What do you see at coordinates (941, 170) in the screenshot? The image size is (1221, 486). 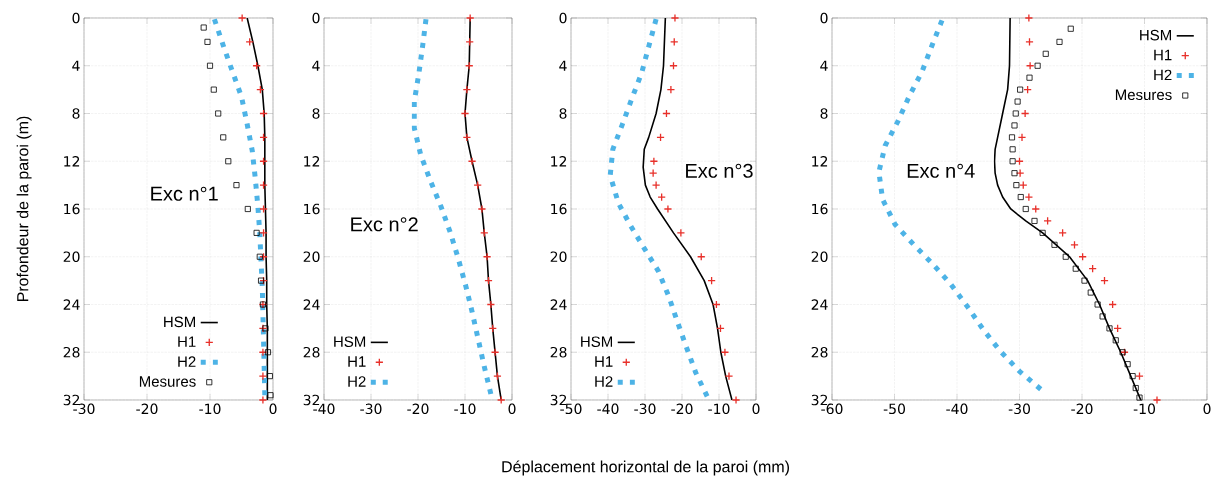 I see `annotation: Exc n°4` at bounding box center [941, 170].